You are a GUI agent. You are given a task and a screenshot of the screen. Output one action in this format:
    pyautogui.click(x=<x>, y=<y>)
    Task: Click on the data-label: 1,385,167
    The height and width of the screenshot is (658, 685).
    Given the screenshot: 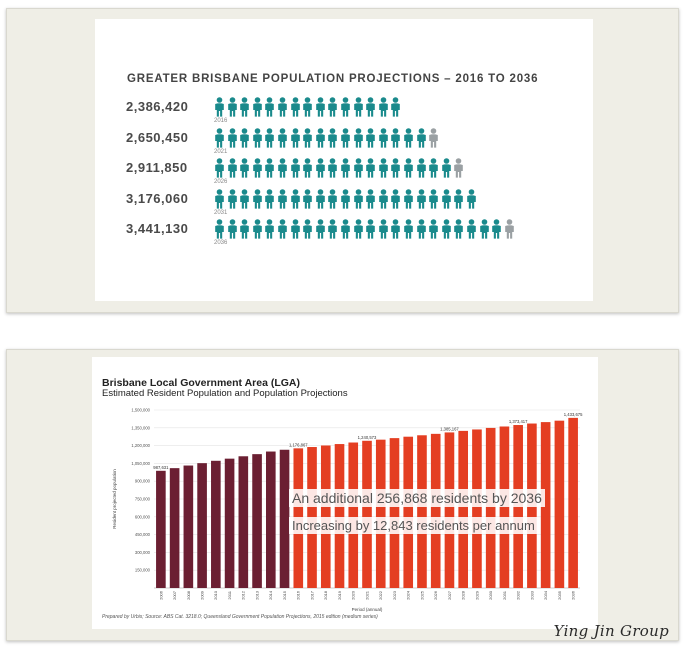 What is the action you would take?
    pyautogui.click(x=449, y=428)
    